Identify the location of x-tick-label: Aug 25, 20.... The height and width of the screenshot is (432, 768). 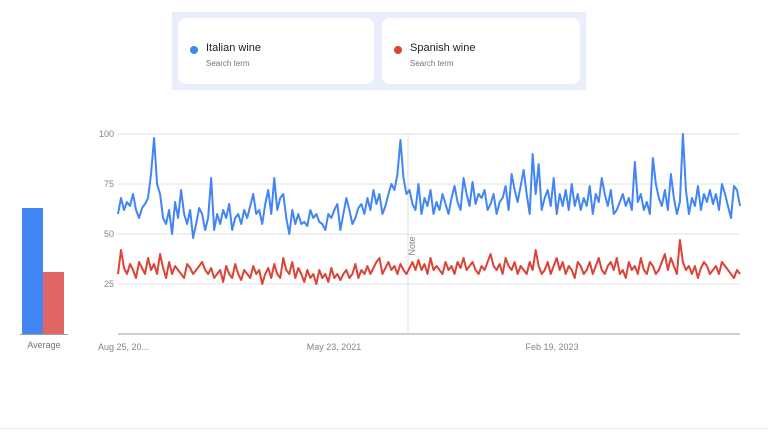
(123, 347).